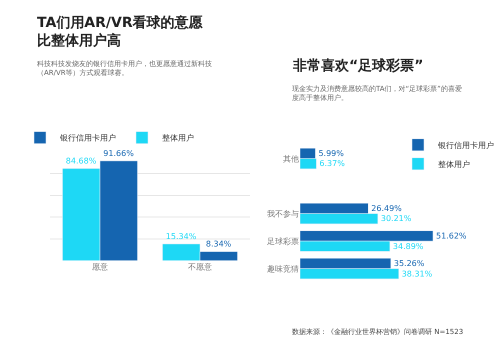 Image resolution: width=500 pixels, height=362 pixels. Describe the element at coordinates (200, 267) in the screenshot. I see `x-tick-label: 不愿意` at that location.